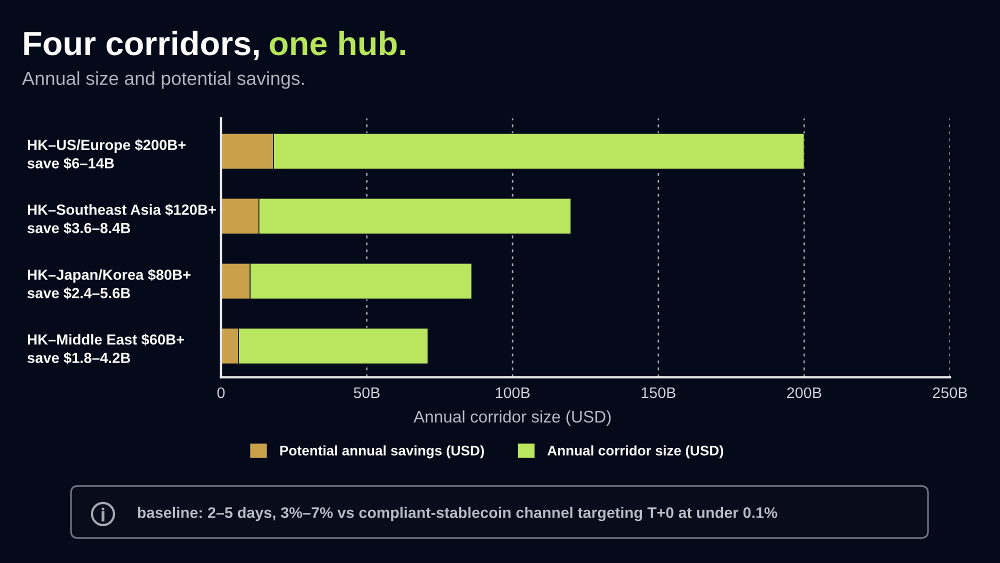 This screenshot has width=1000, height=563. Describe the element at coordinates (215, 45) in the screenshot. I see `chart-title: Four corridors, one hub.` at that location.